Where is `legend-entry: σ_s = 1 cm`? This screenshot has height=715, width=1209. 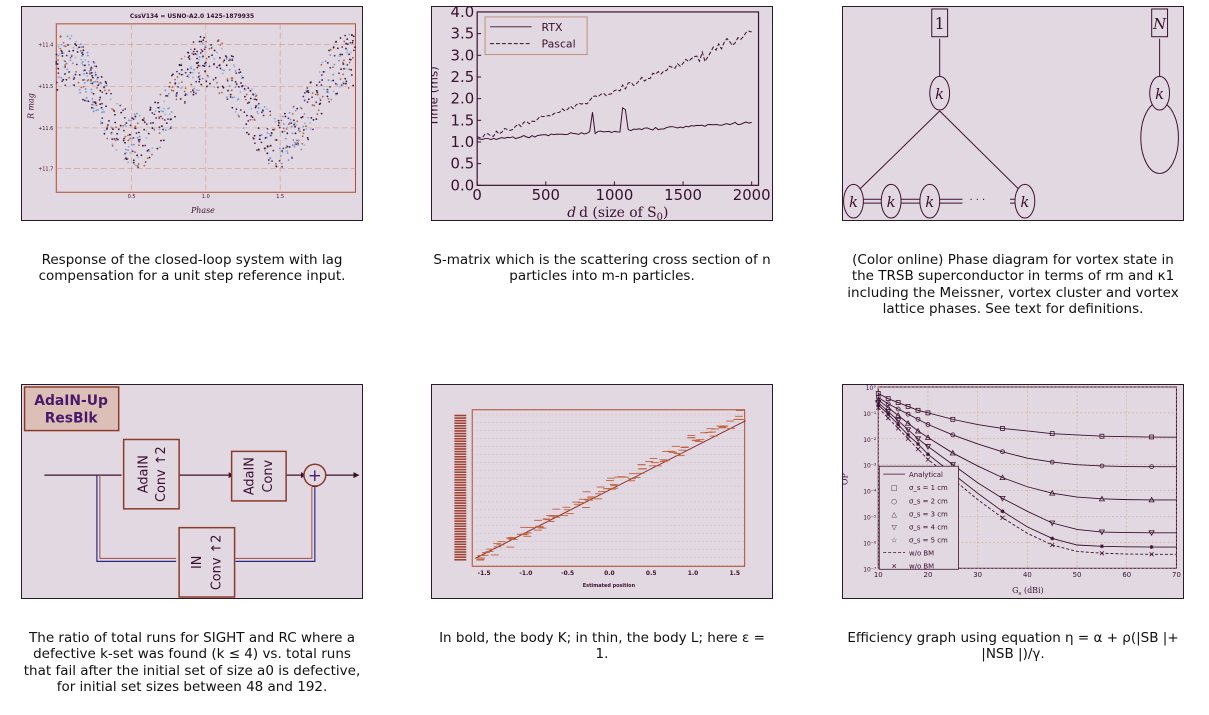
legend-entry: σ_s = 1 cm is located at coordinates (928, 488).